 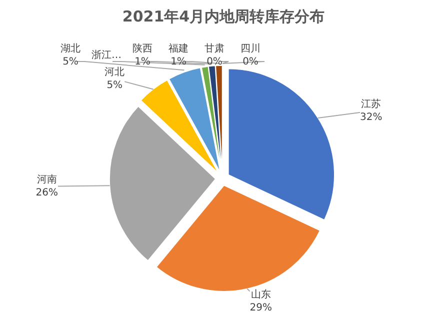 What do you see at coordinates (214, 48) in the screenshot?
I see `category-label: 甘肃` at bounding box center [214, 48].